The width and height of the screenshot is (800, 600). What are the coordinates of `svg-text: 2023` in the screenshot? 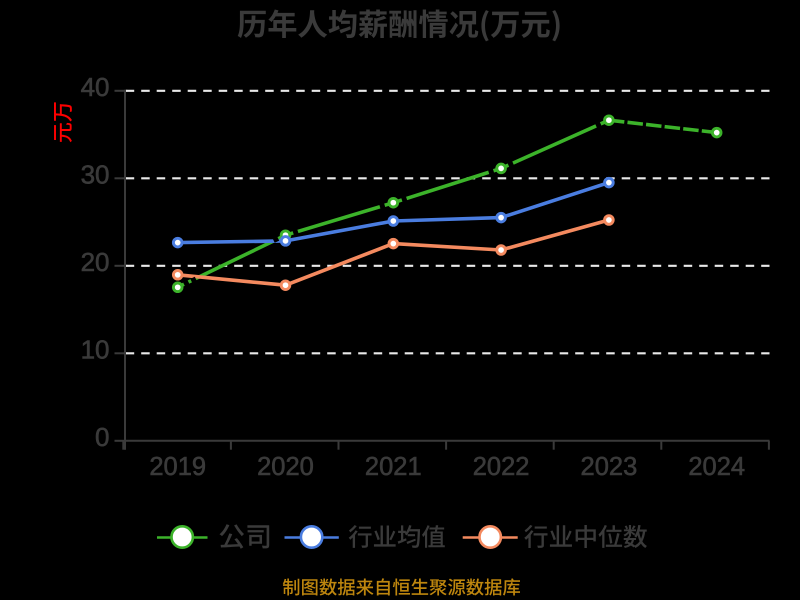 It's located at (609, 467).